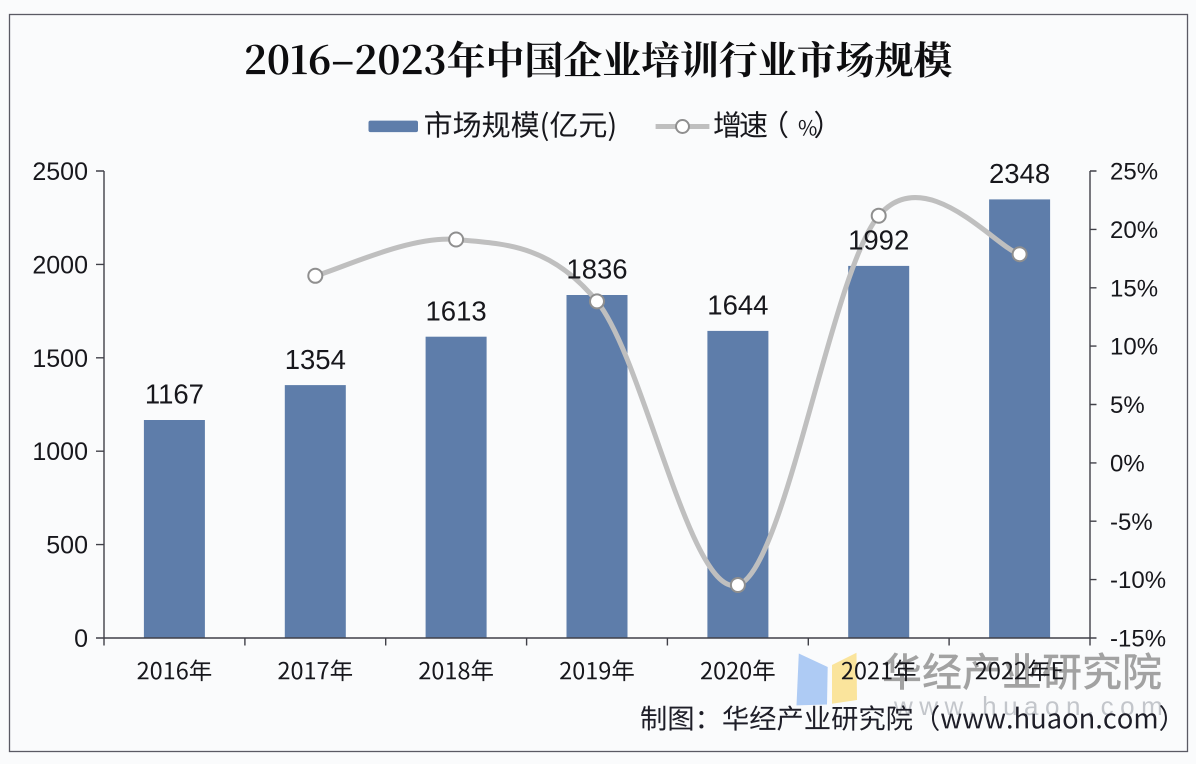 Image resolution: width=1196 pixels, height=769 pixels. What do you see at coordinates (1127, 405) in the screenshot?
I see `svg-text: 5%` at bounding box center [1127, 405].